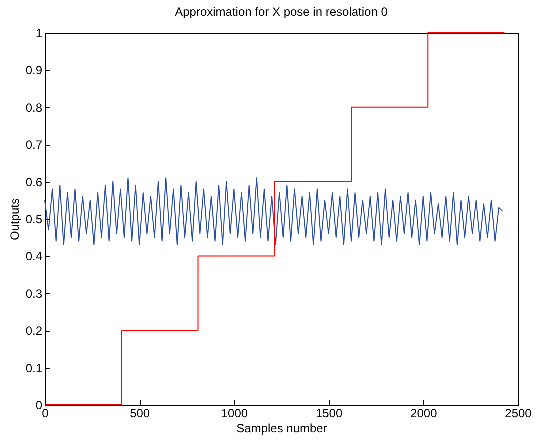 This screenshot has width=538, height=441. Describe the element at coordinates (281, 12) in the screenshot. I see `chart-title: Approximation for X pose in resolation 0` at that location.